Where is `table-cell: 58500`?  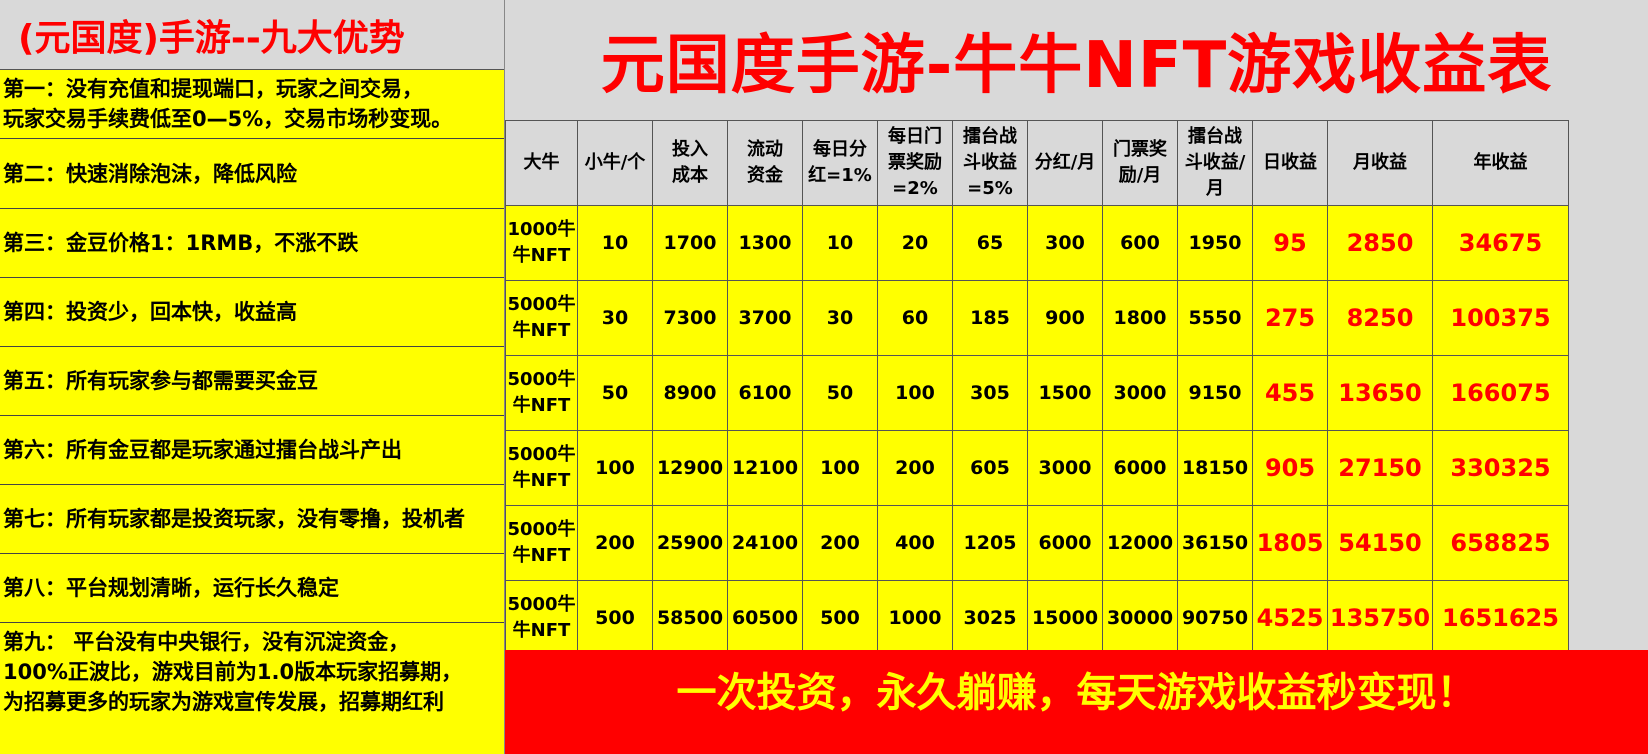 table-cell: 58500 is located at coordinates (690, 618).